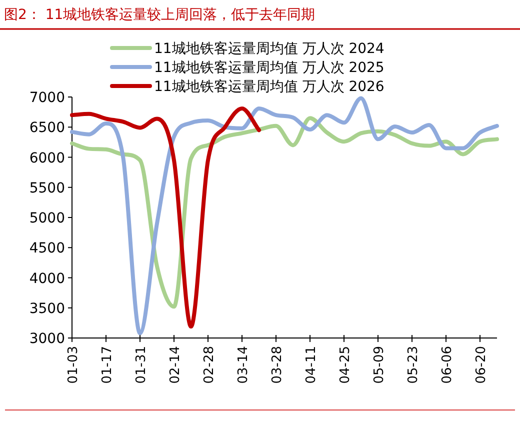  Describe the element at coordinates (160, 15) in the screenshot. I see `chart-title: 图2： 11城地铁客运量较上周回落，低于去年同期` at that location.